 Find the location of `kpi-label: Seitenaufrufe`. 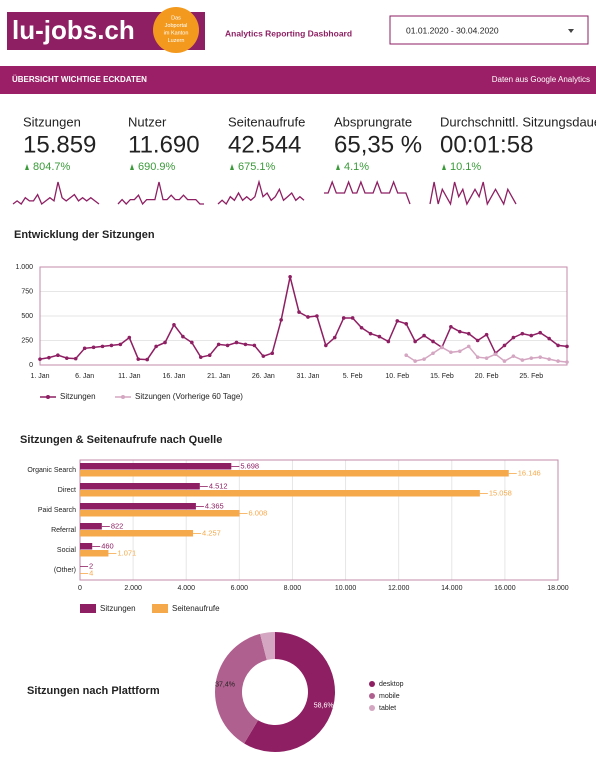

kpi-label: Seitenaufrufe is located at coordinates (266, 121).